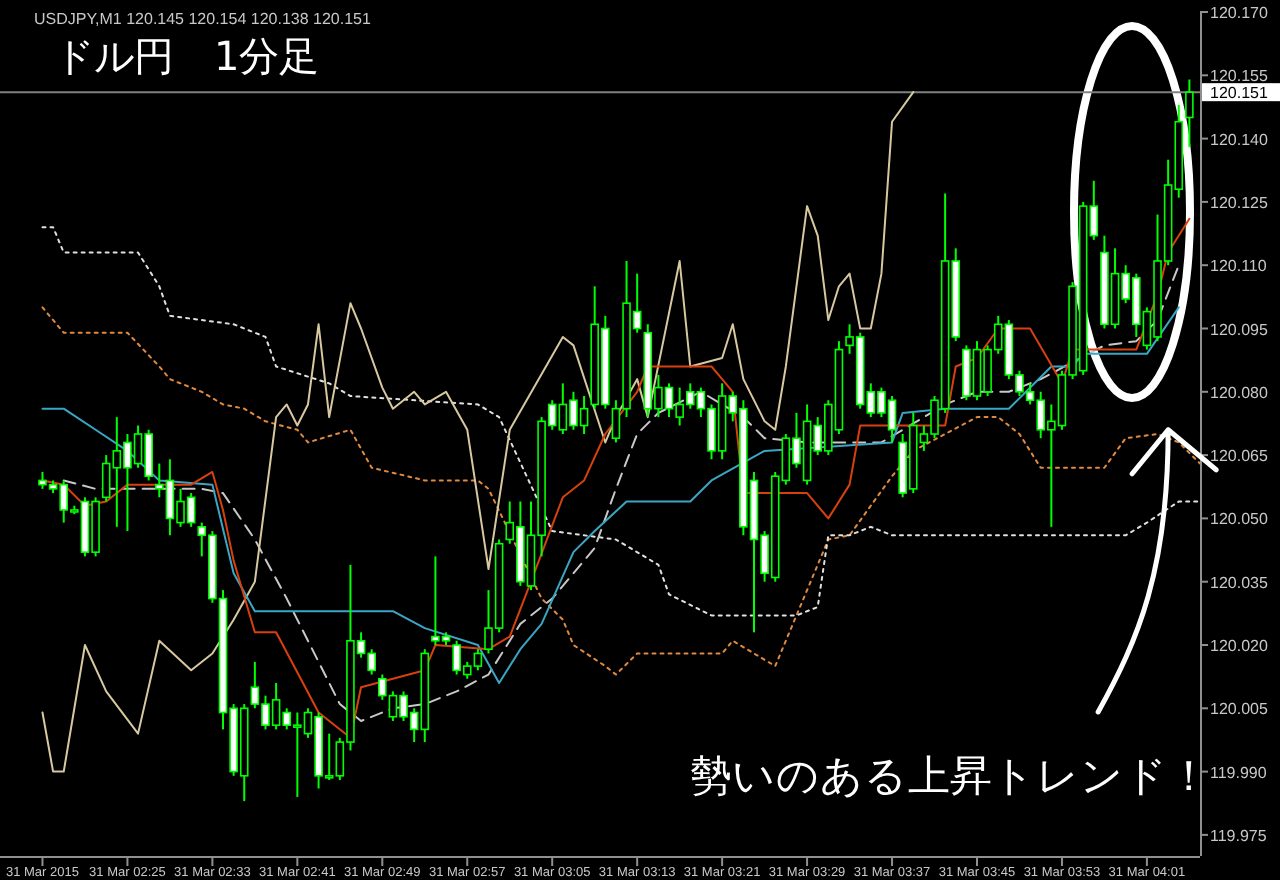  Describe the element at coordinates (1239, 456) in the screenshot. I see `y-tick-label: 120.065` at that location.